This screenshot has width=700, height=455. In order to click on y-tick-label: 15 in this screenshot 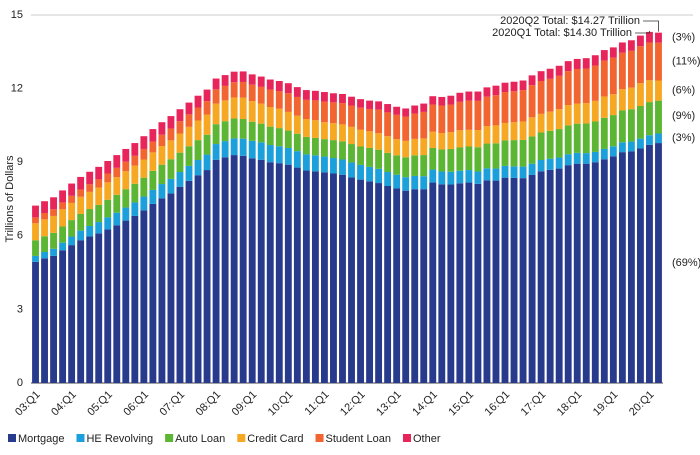, I will do `click(17, 15)`.